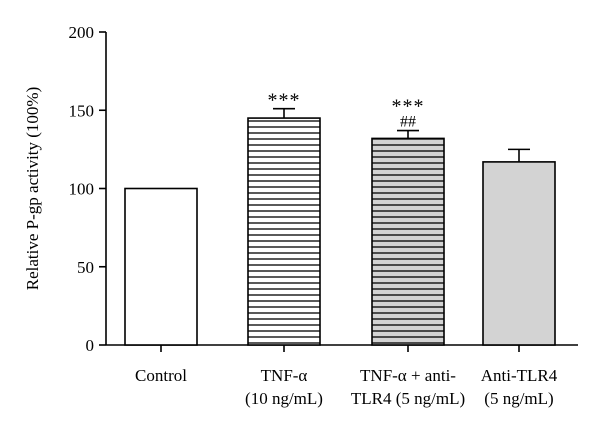  Describe the element at coordinates (408, 375) in the screenshot. I see `x-category-label: TNF-α + anti-` at that location.